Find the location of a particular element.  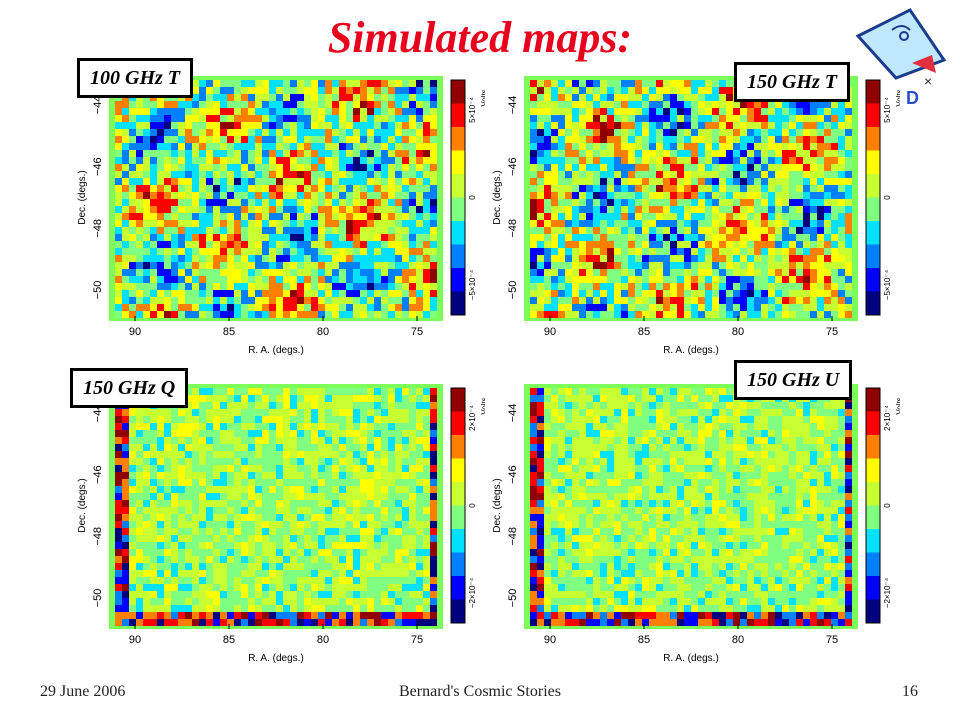

logo: × D is located at coordinates (901, 57).